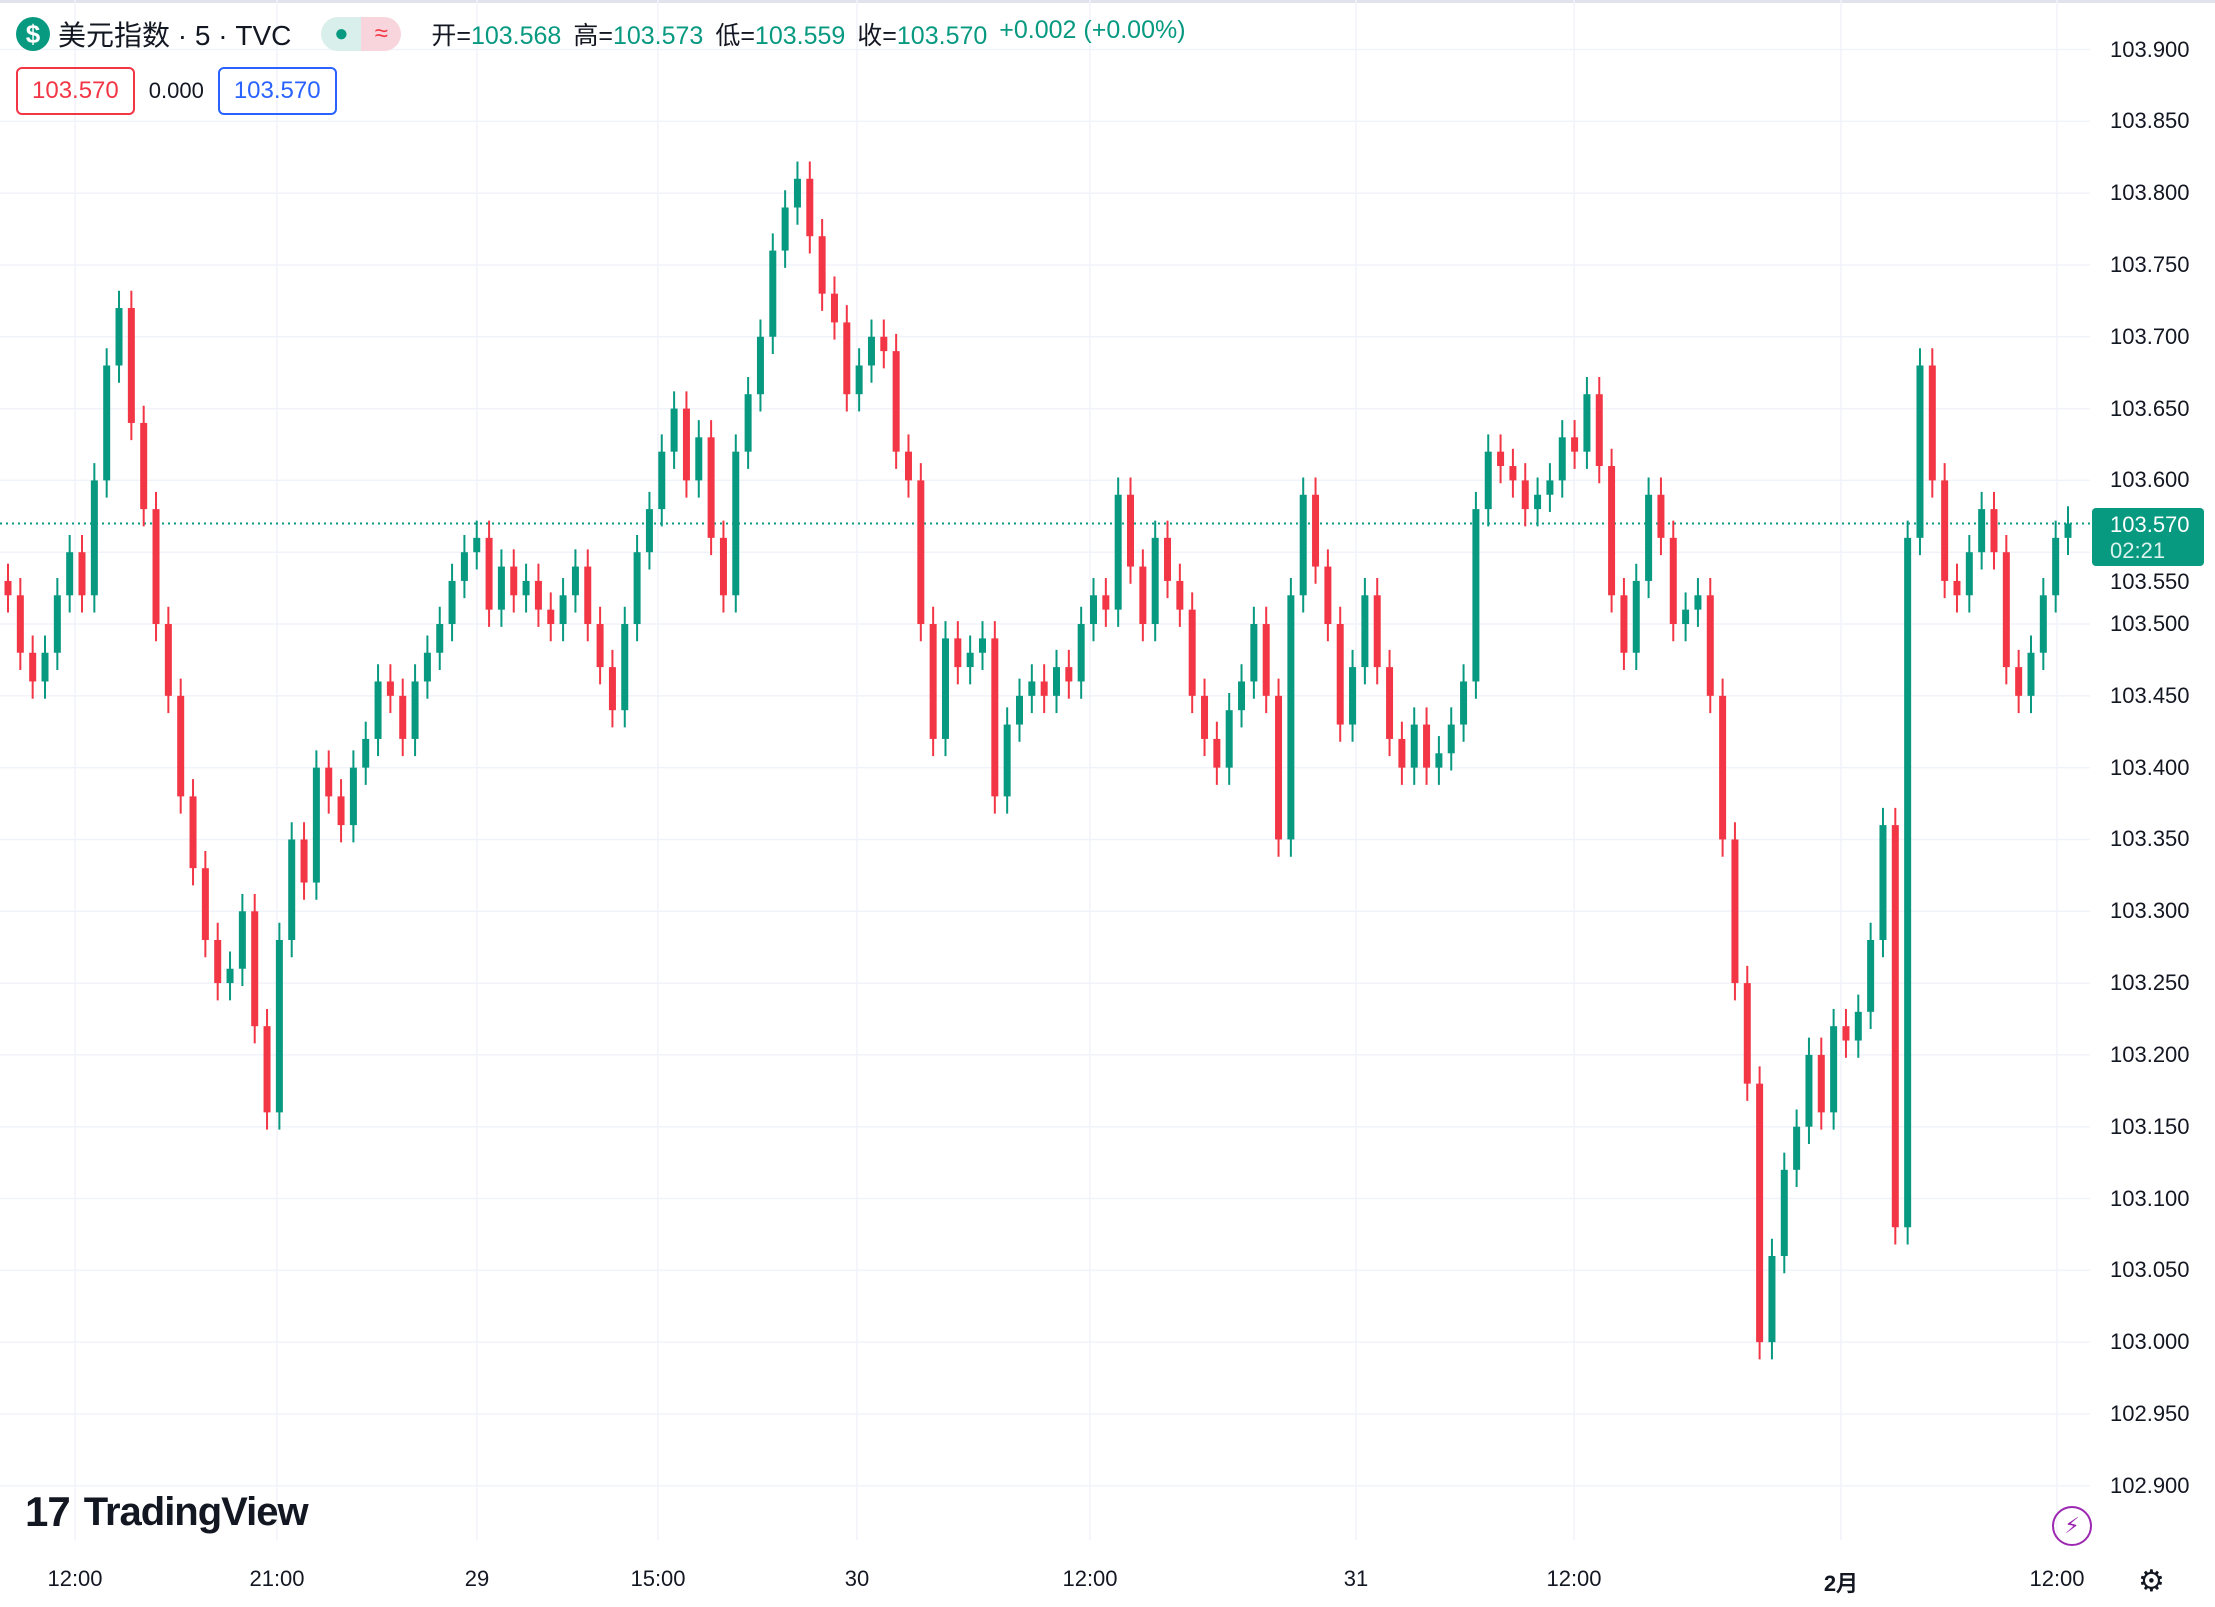 This screenshot has height=1607, width=2215. What do you see at coordinates (1841, 1583) in the screenshot?
I see `time-tick-label: 2月` at bounding box center [1841, 1583].